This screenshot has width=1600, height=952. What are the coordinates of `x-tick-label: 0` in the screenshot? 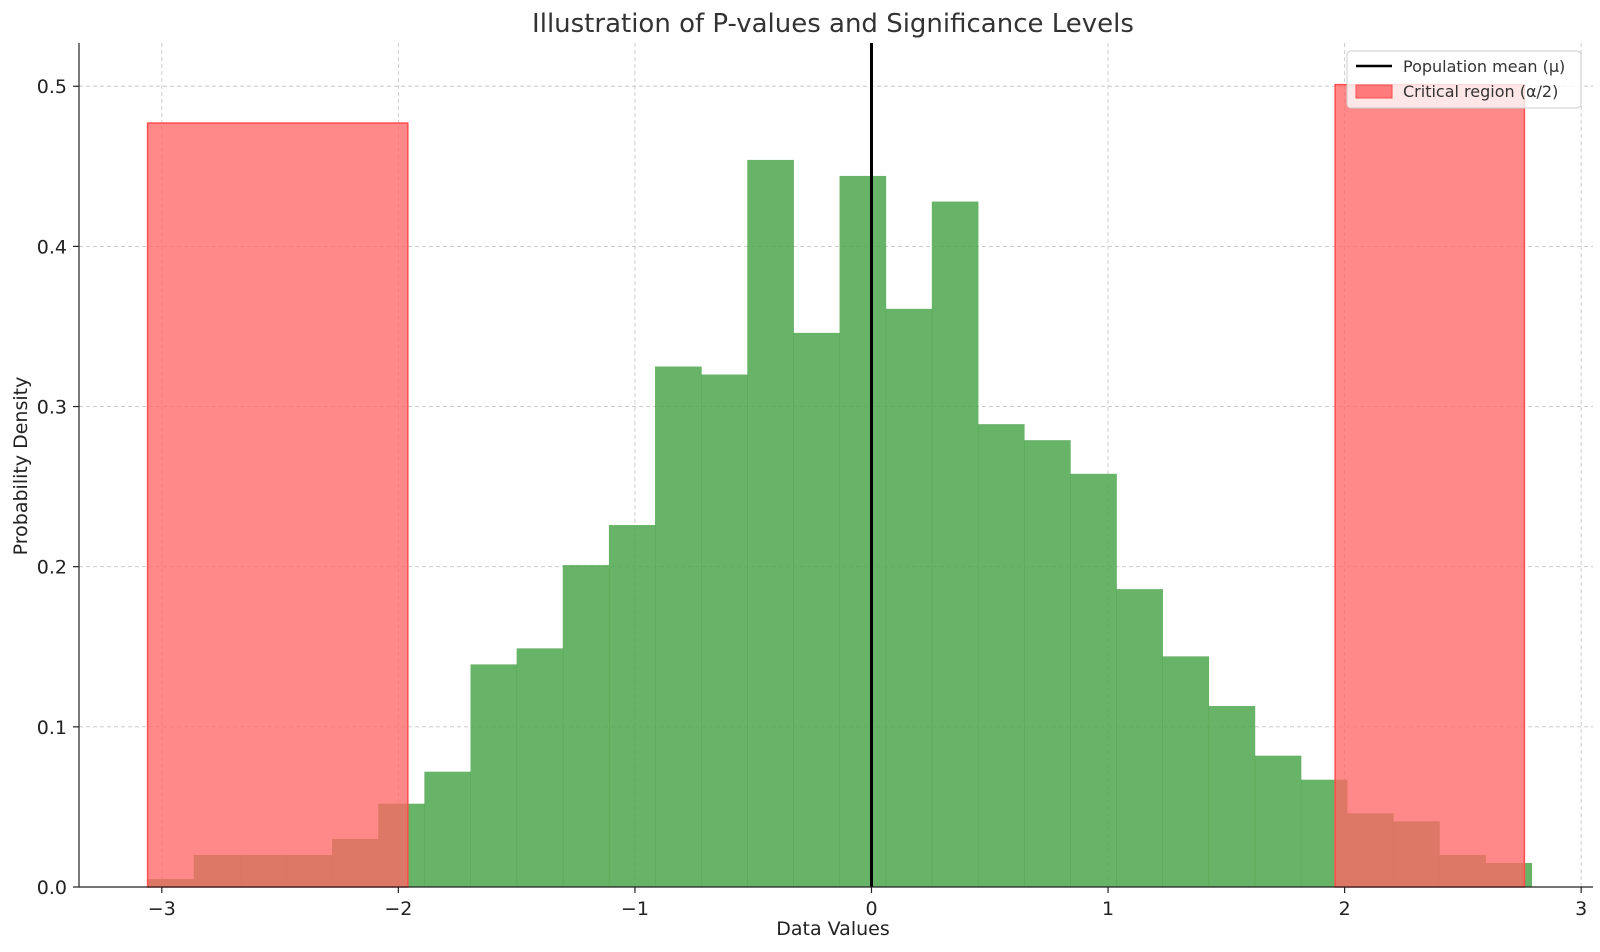 It's located at (871, 909).